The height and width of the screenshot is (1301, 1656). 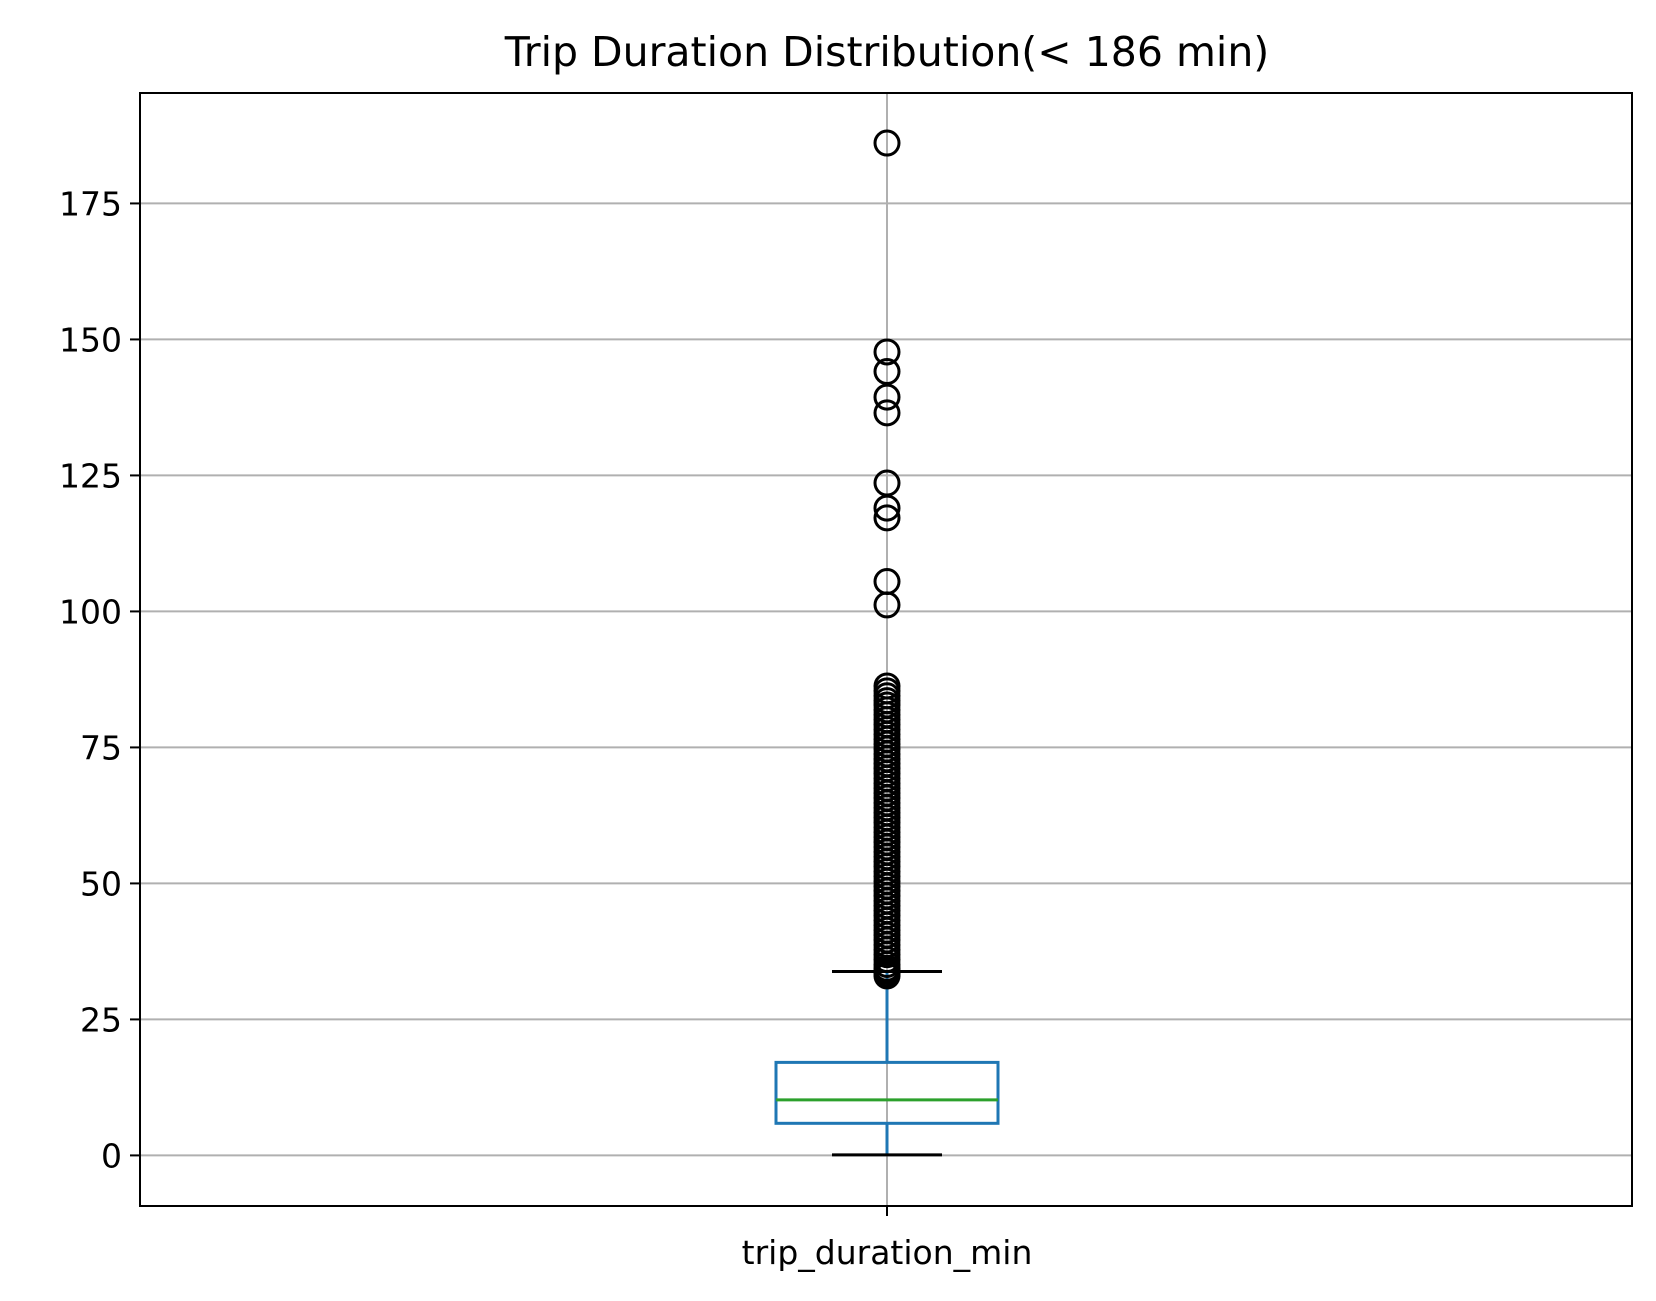 I want to click on chart-title: Trip Duration Distribution(< 186 min), so click(x=887, y=52).